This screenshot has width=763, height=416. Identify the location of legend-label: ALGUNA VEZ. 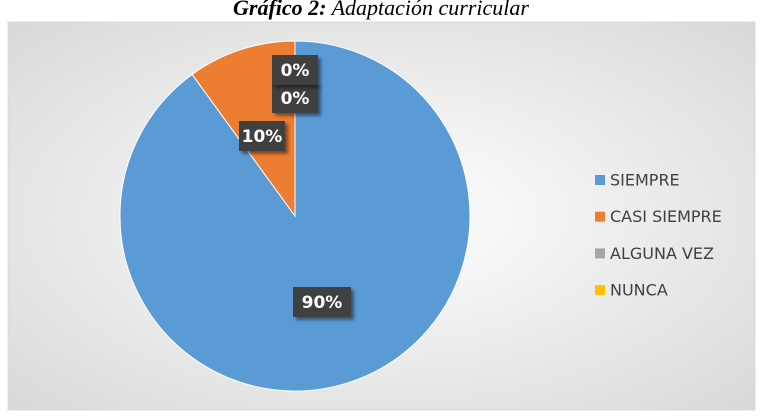
(662, 253).